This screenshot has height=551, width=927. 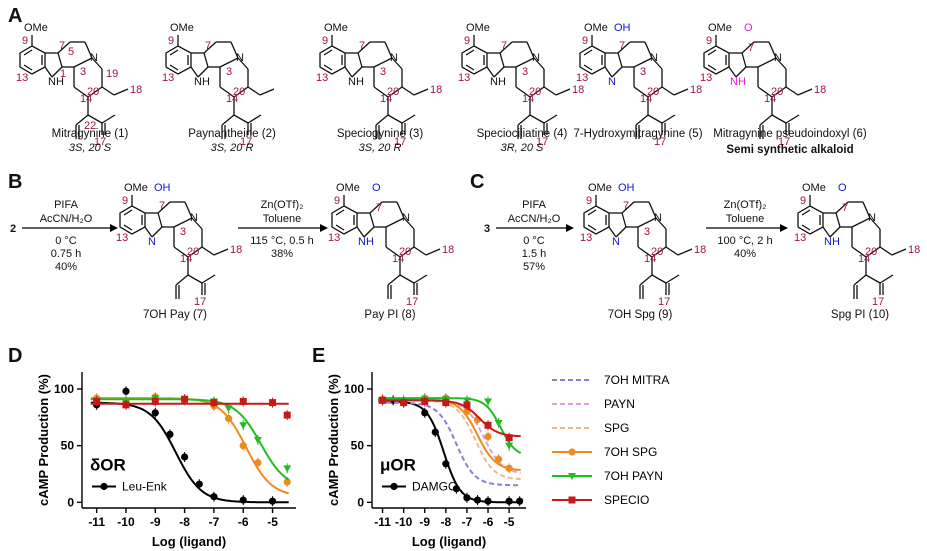 What do you see at coordinates (610, 440) in the screenshot?
I see `legend-shared: 7OH MITRA PAYN SPG 7OH SPG 7OH PAYN SPECIO` at bounding box center [610, 440].